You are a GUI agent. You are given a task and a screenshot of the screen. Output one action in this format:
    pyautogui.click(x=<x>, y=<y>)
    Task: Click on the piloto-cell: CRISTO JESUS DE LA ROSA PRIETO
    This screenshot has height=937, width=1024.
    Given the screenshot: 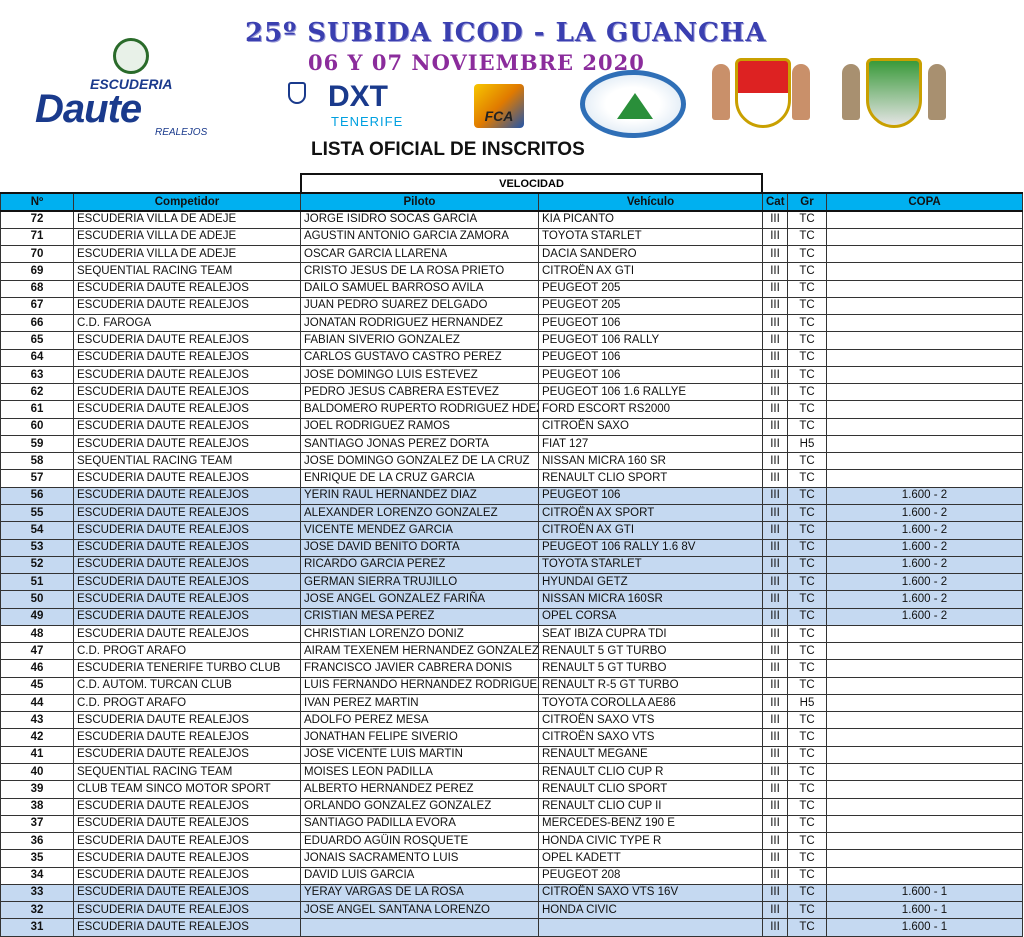 What is the action you would take?
    pyautogui.click(x=419, y=271)
    